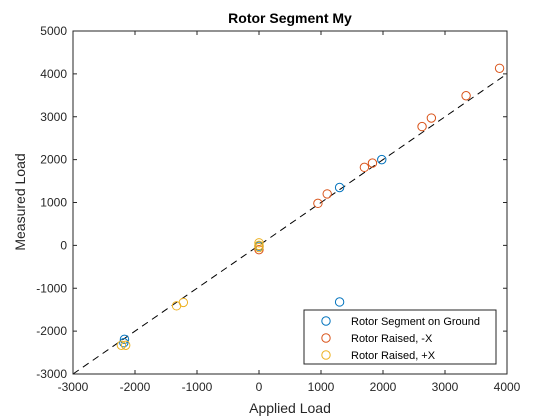  Describe the element at coordinates (321, 387) in the screenshot. I see `x-tick-label: 1000` at that location.